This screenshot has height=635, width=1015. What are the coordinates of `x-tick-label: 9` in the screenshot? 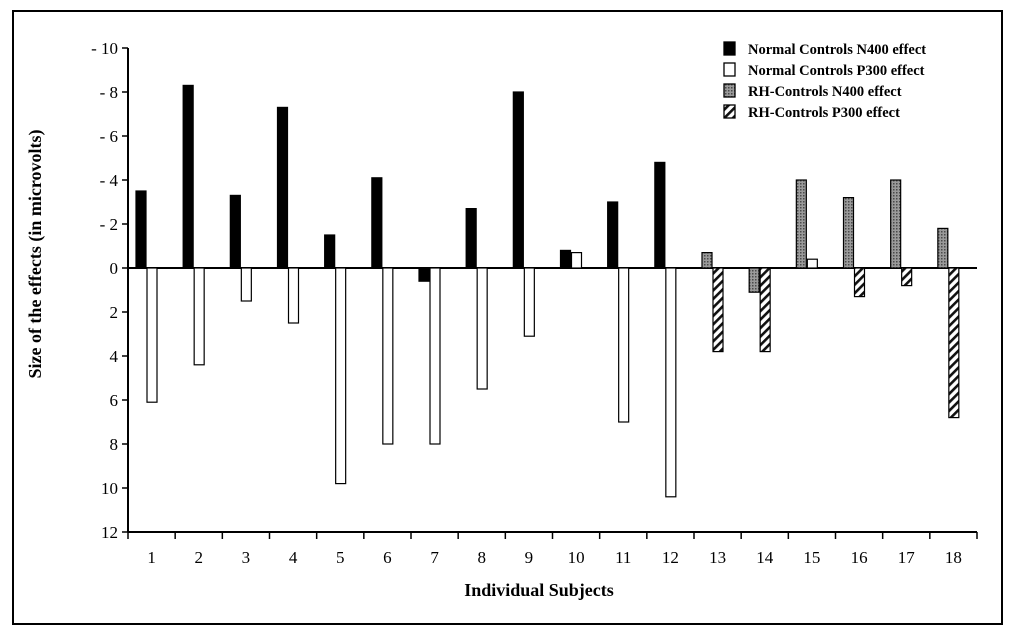 It's located at (529, 557).